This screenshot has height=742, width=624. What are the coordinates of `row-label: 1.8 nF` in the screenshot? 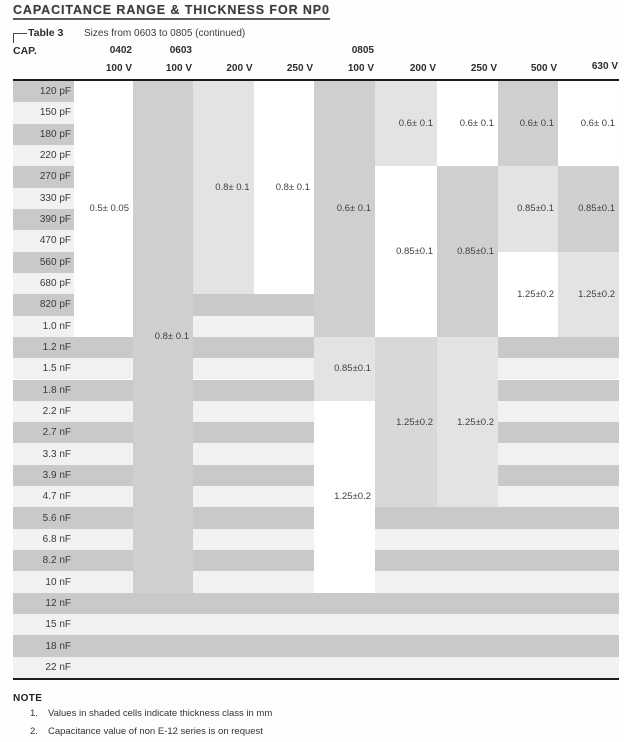 It's located at (56, 390).